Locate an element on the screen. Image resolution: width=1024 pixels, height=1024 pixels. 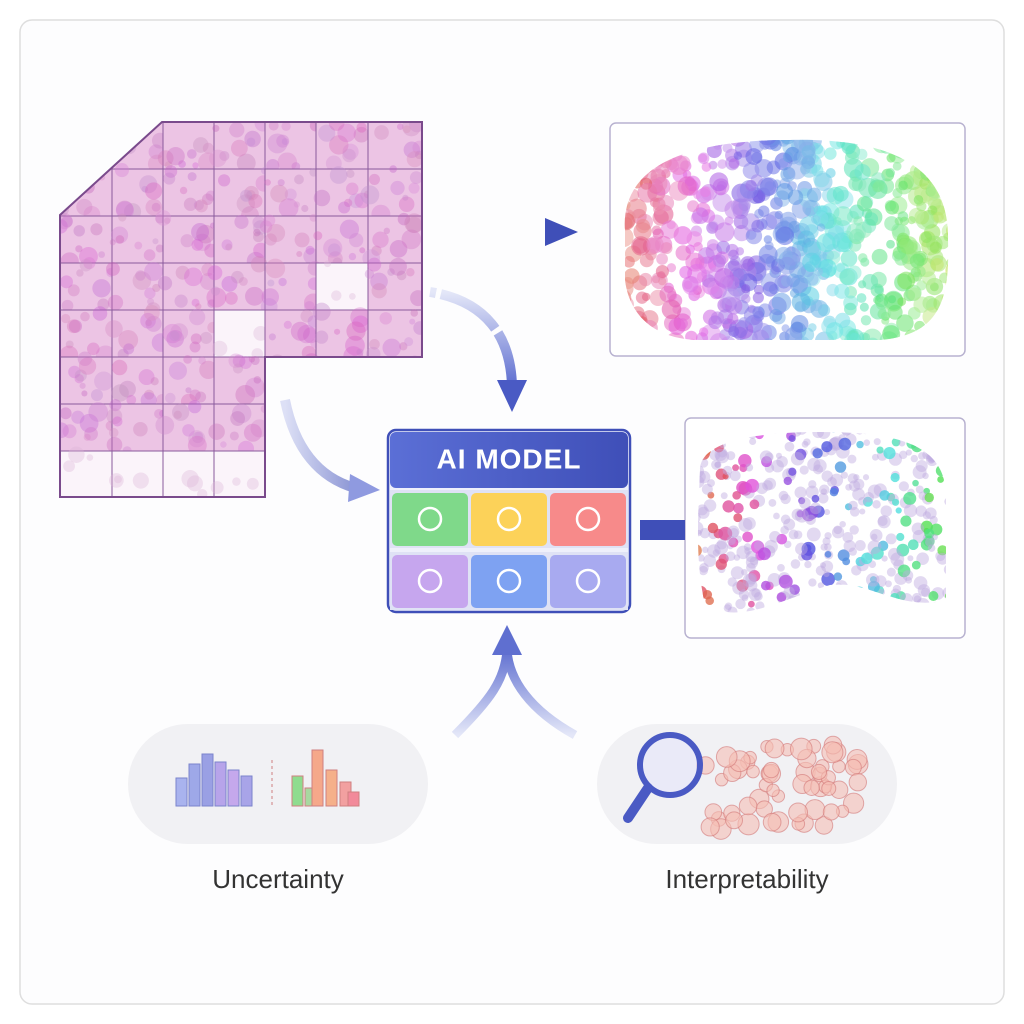
icon-bar is located at coordinates (181, 792).